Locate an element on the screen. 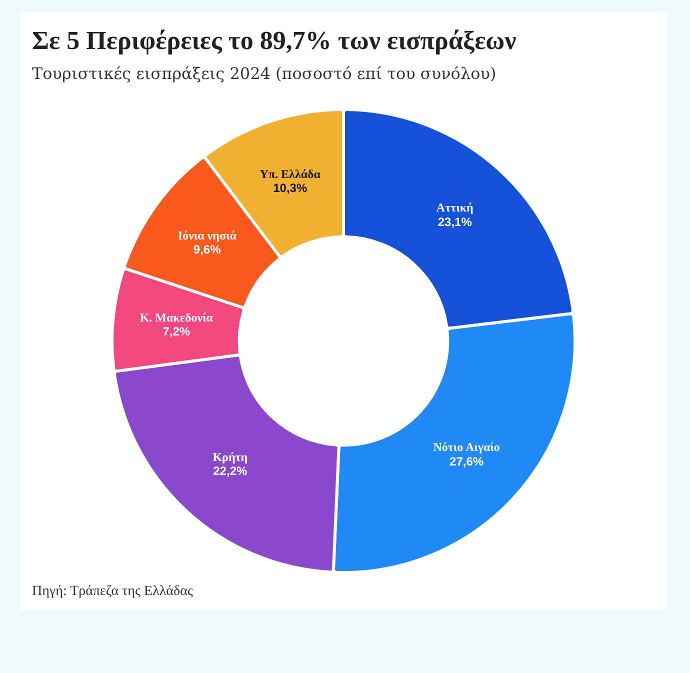 This screenshot has height=673, width=690. data-label: 23,1% is located at coordinates (455, 221).